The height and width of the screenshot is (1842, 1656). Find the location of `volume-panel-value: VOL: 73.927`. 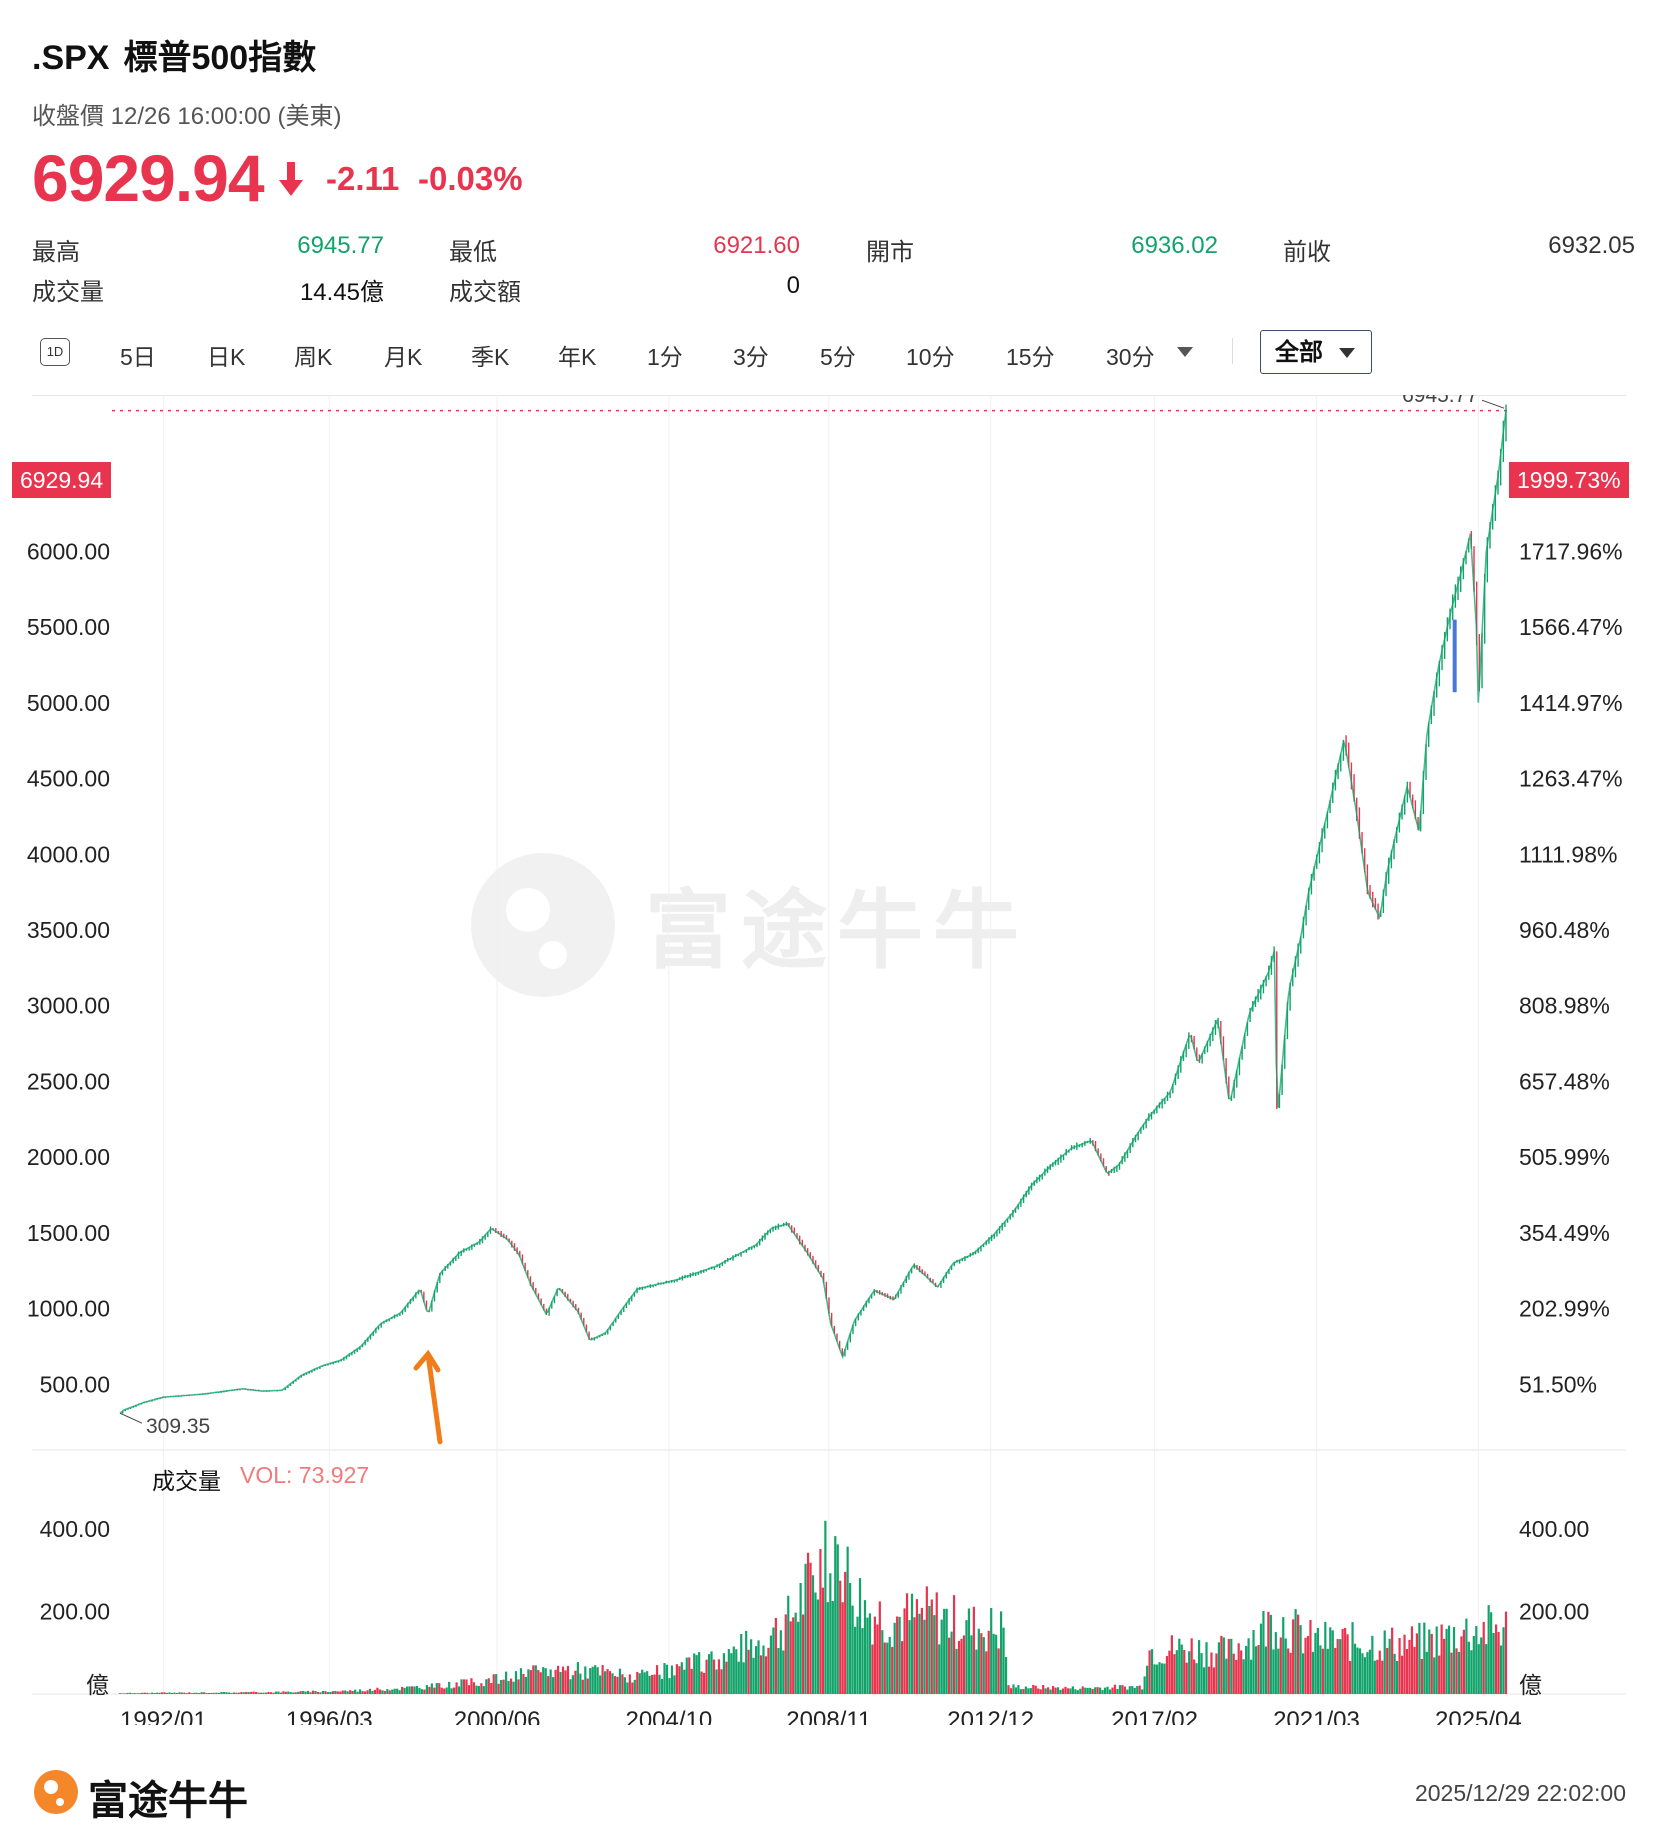

volume-panel-value: VOL: 73.927 is located at coordinates (305, 1475).